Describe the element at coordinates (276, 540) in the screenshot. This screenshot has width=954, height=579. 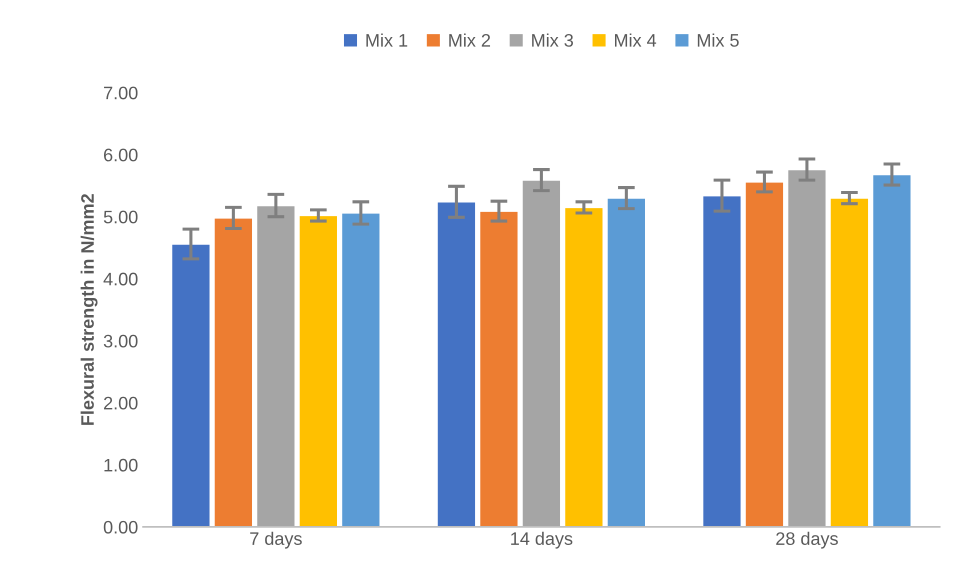
I see `x-tick-label: 7 days` at that location.